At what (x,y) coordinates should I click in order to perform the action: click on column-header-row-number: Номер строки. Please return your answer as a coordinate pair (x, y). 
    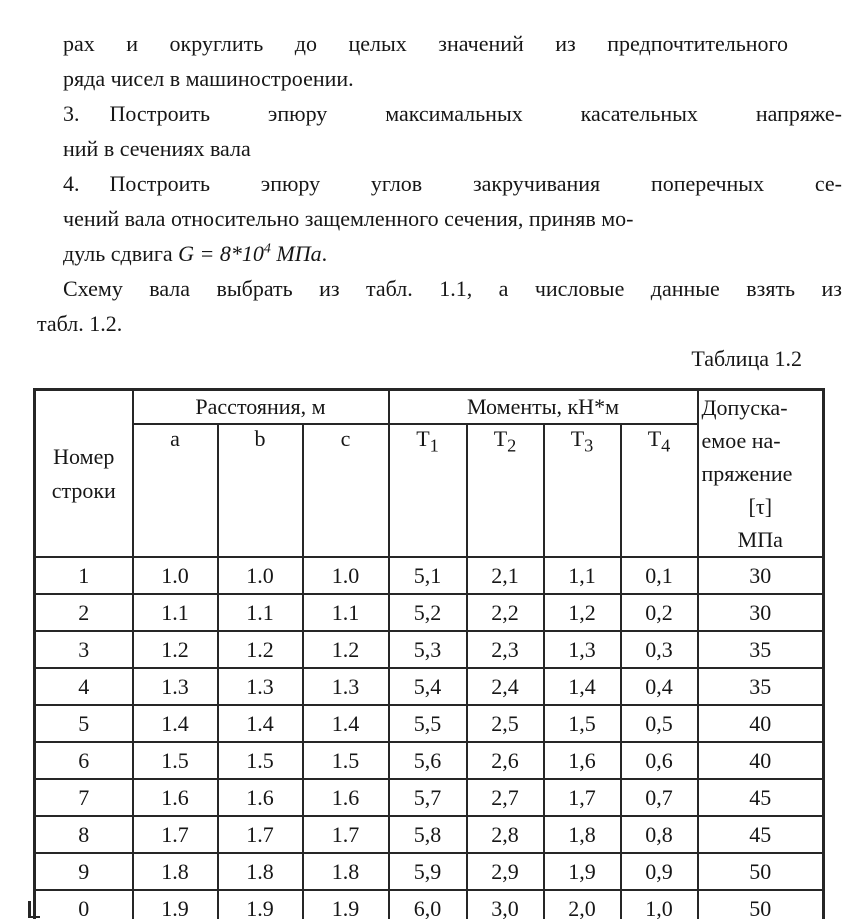
    Looking at the image, I should click on (83, 473).